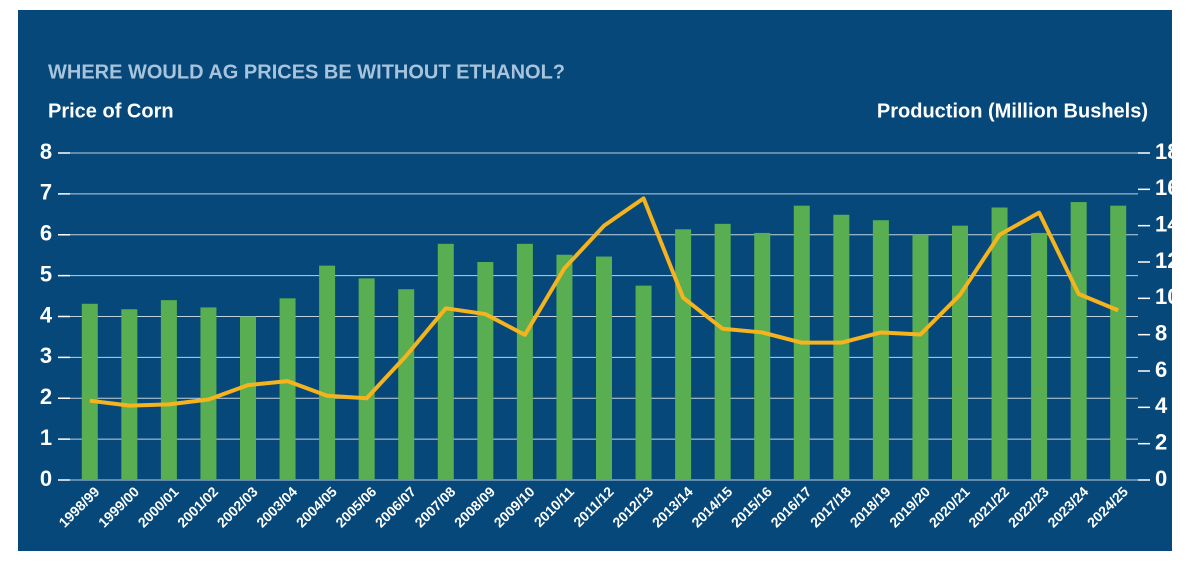  What do you see at coordinates (1167, 260) in the screenshot?
I see `y2-tick-label: 12` at bounding box center [1167, 260].